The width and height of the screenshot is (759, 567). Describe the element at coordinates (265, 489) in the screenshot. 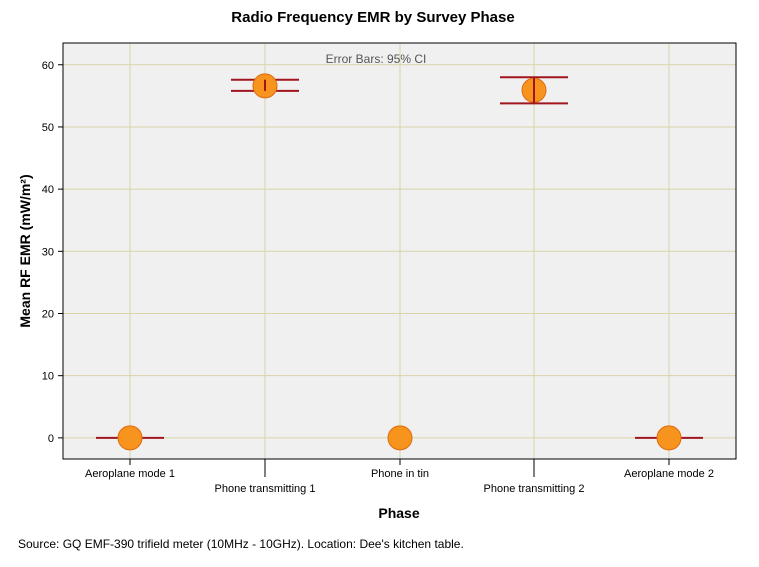

I see `x-tick-label: Phone transmitting 1` at that location.